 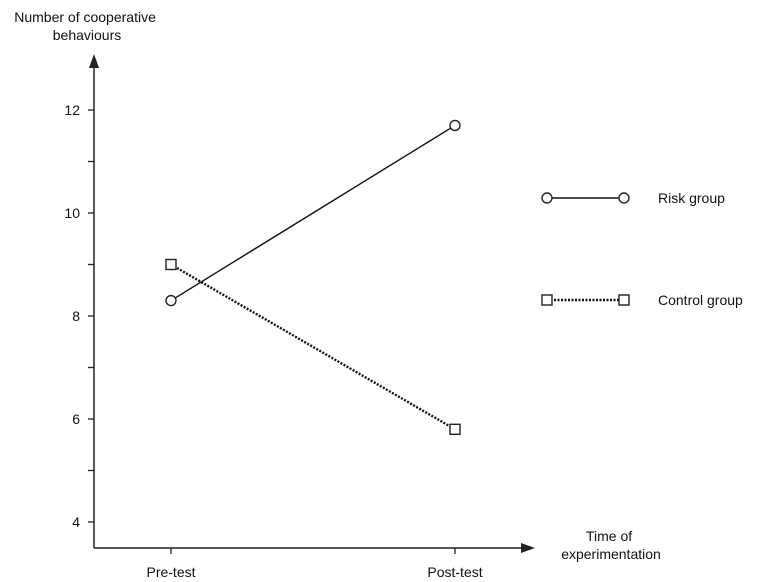 I want to click on x-axis-title: Time of experimentation, so click(x=611, y=545).